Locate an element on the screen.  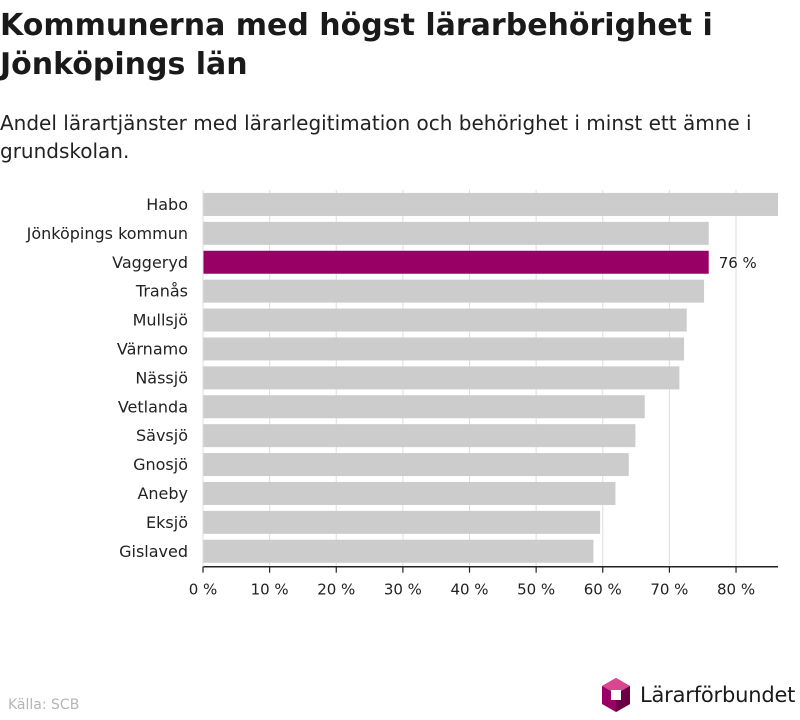
x-tick-label: 60 % is located at coordinates (603, 590).